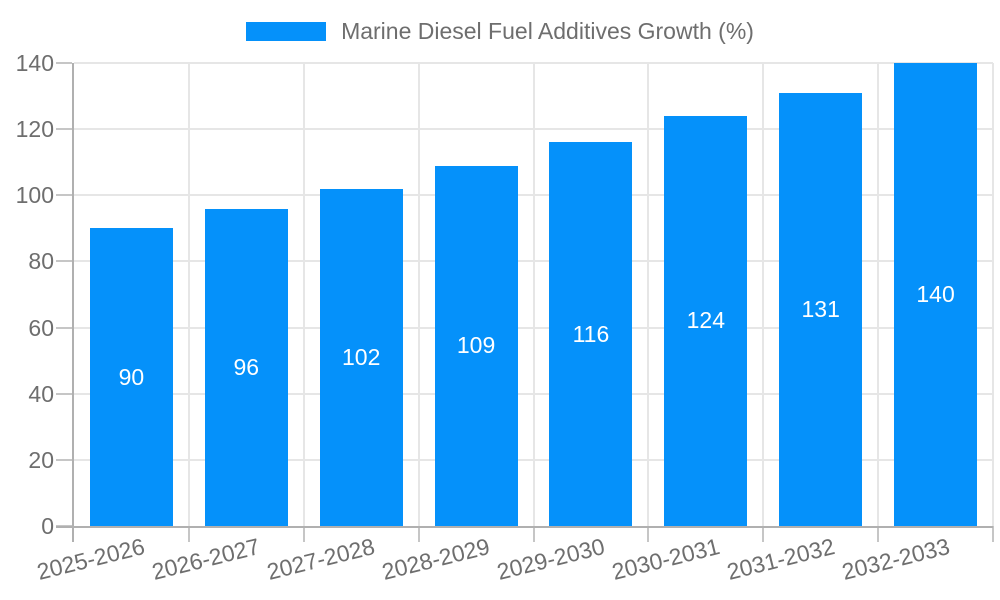 This screenshot has width=1000, height=600. What do you see at coordinates (34, 195) in the screenshot?
I see `y-tick-label: 100` at bounding box center [34, 195].